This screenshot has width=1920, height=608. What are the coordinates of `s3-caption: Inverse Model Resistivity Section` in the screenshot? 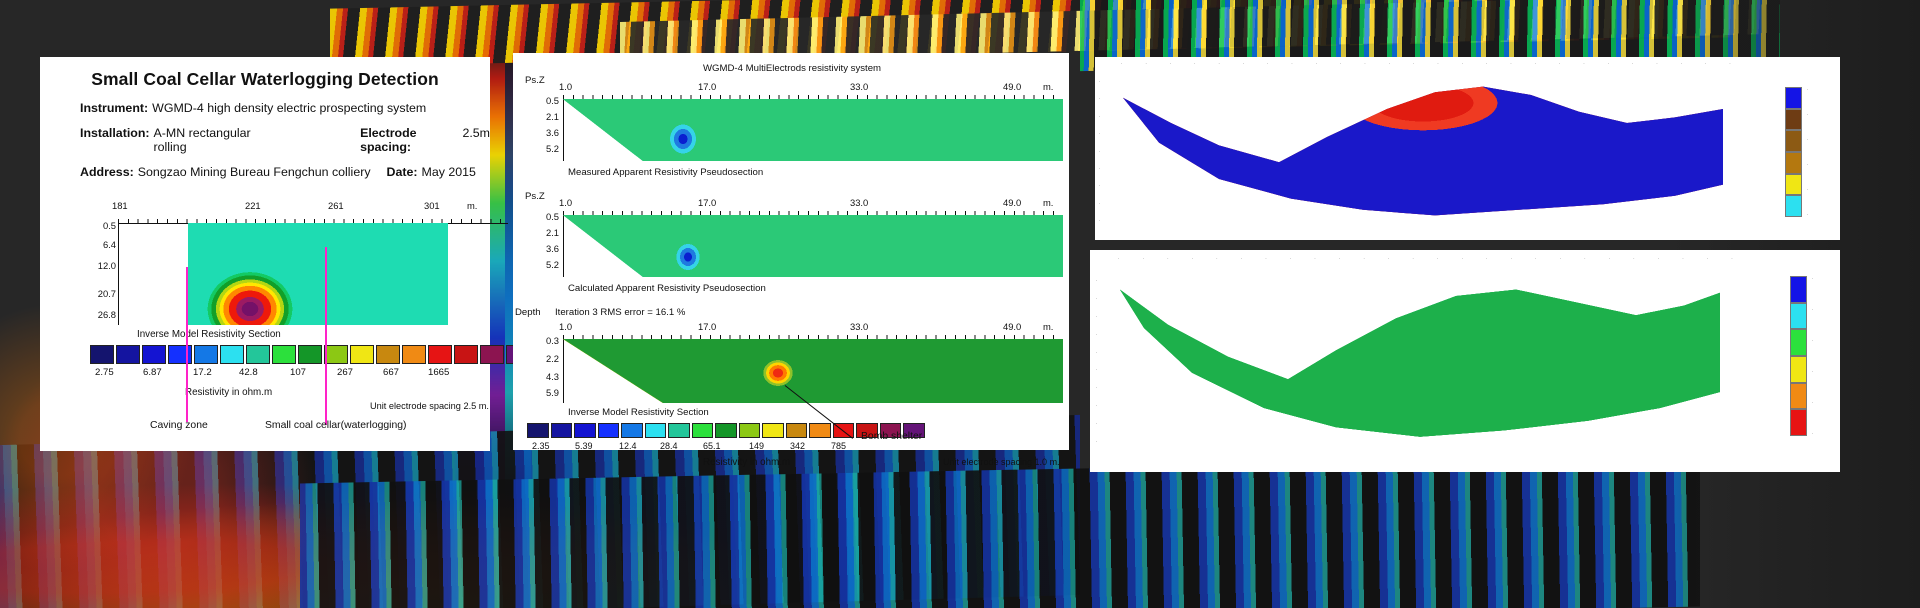 It's located at (638, 412).